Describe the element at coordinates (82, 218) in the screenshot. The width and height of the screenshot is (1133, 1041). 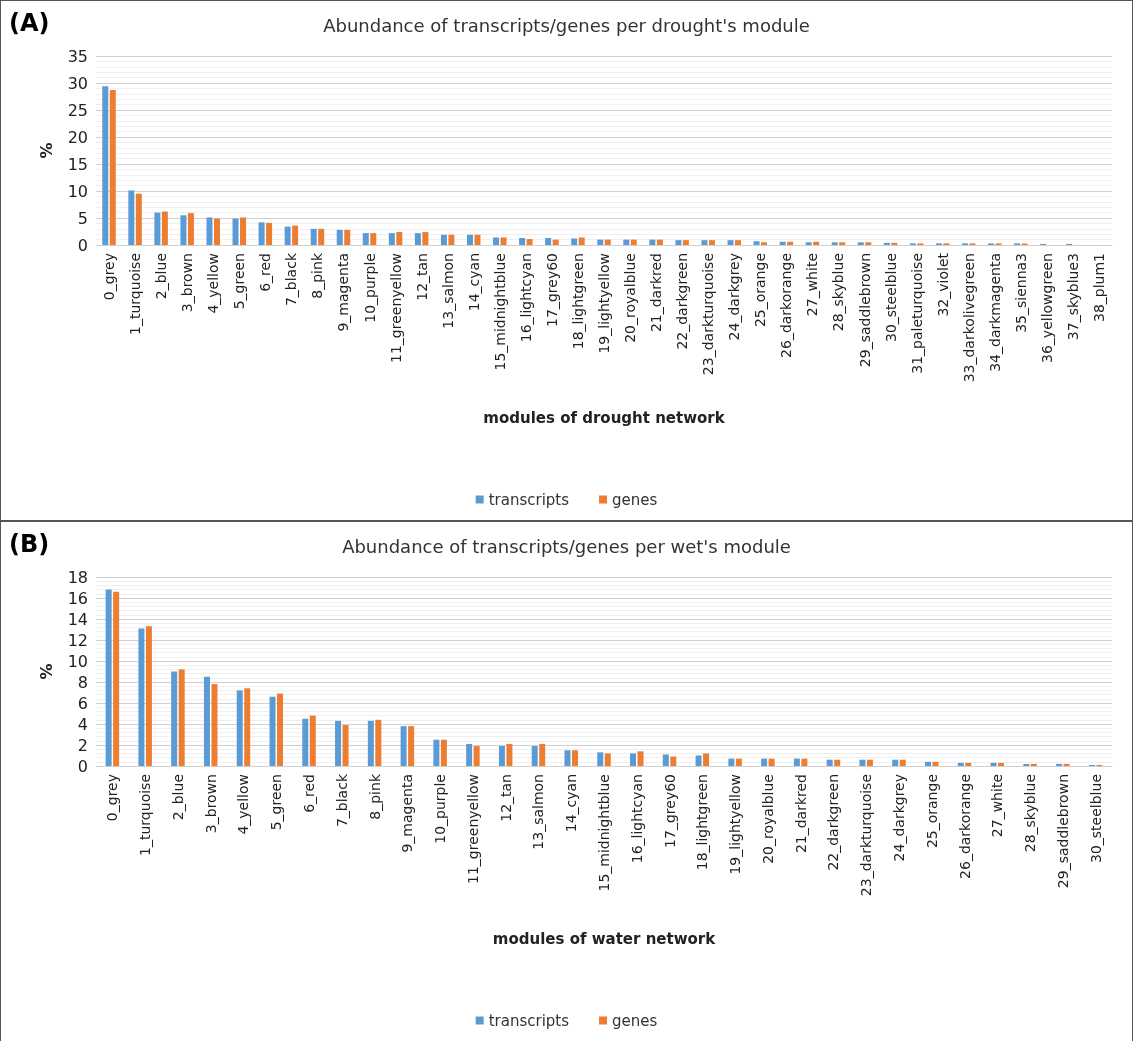
I see `y-tick-label: 5` at that location.